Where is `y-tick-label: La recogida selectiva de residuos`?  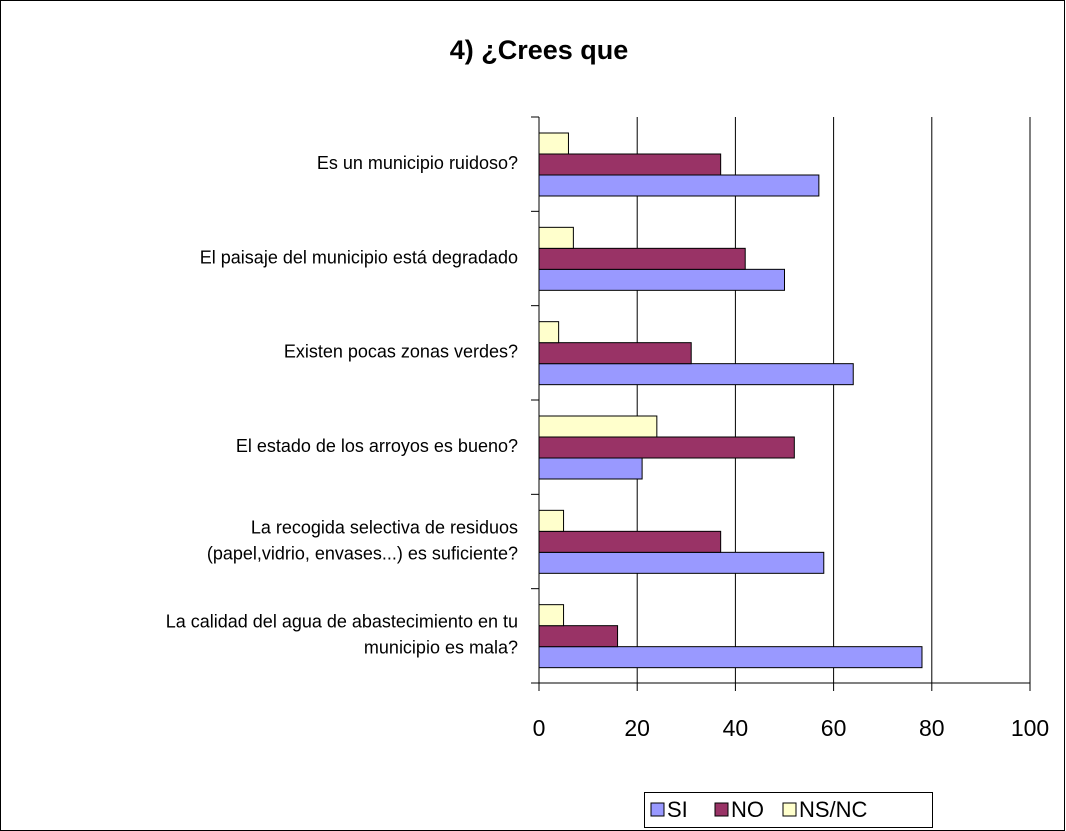 y-tick-label: La recogida selectiva de residuos is located at coordinates (384, 527).